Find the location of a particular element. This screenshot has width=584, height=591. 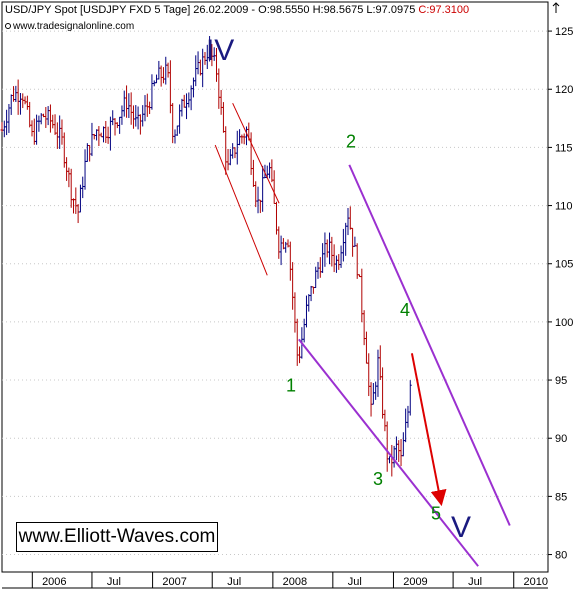

y-tick-label: 90 is located at coordinates (561, 439).